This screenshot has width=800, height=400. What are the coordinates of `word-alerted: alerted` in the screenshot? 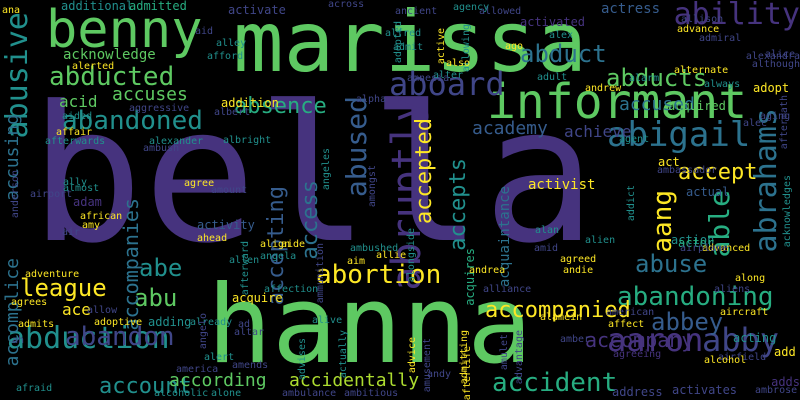 It's located at (93, 66).